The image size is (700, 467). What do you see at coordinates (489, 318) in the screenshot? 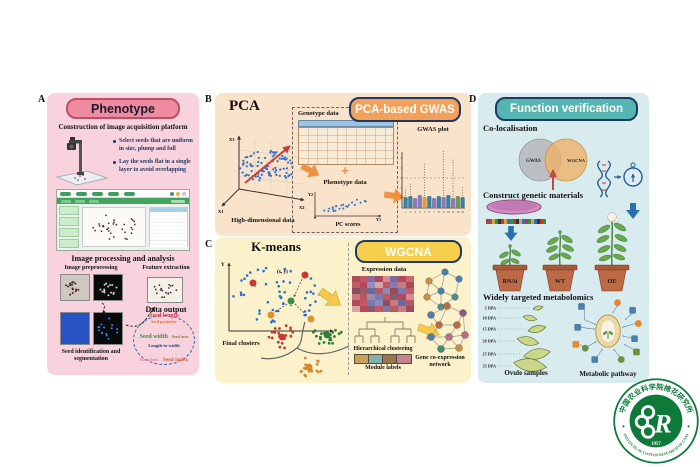
I see `svg-text: 10 DPA` at bounding box center [489, 318].